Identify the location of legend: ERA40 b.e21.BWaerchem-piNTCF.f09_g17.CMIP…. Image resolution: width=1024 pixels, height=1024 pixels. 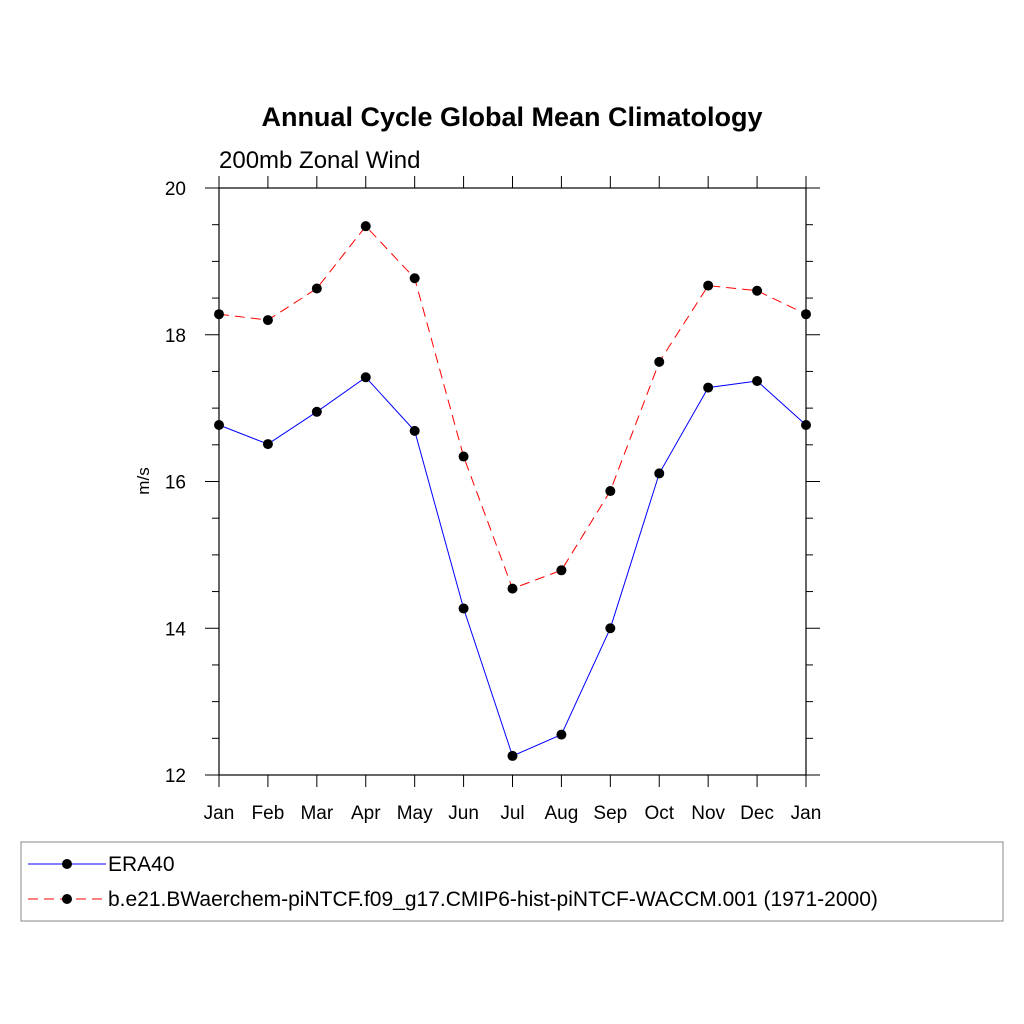
(453, 882).